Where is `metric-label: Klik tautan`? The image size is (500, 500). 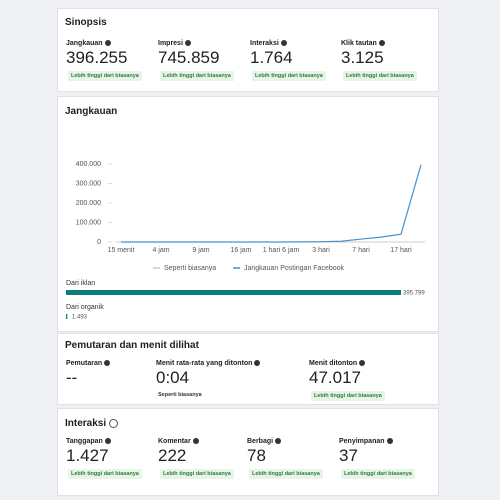 metric-label: Klik tautan is located at coordinates (363, 43).